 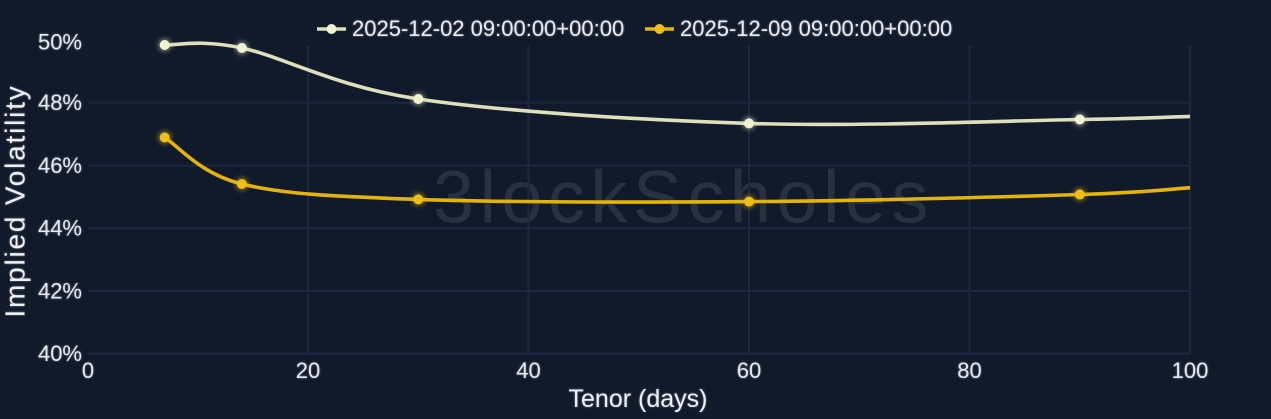 I want to click on svg-text: 50%, so click(x=60, y=41).